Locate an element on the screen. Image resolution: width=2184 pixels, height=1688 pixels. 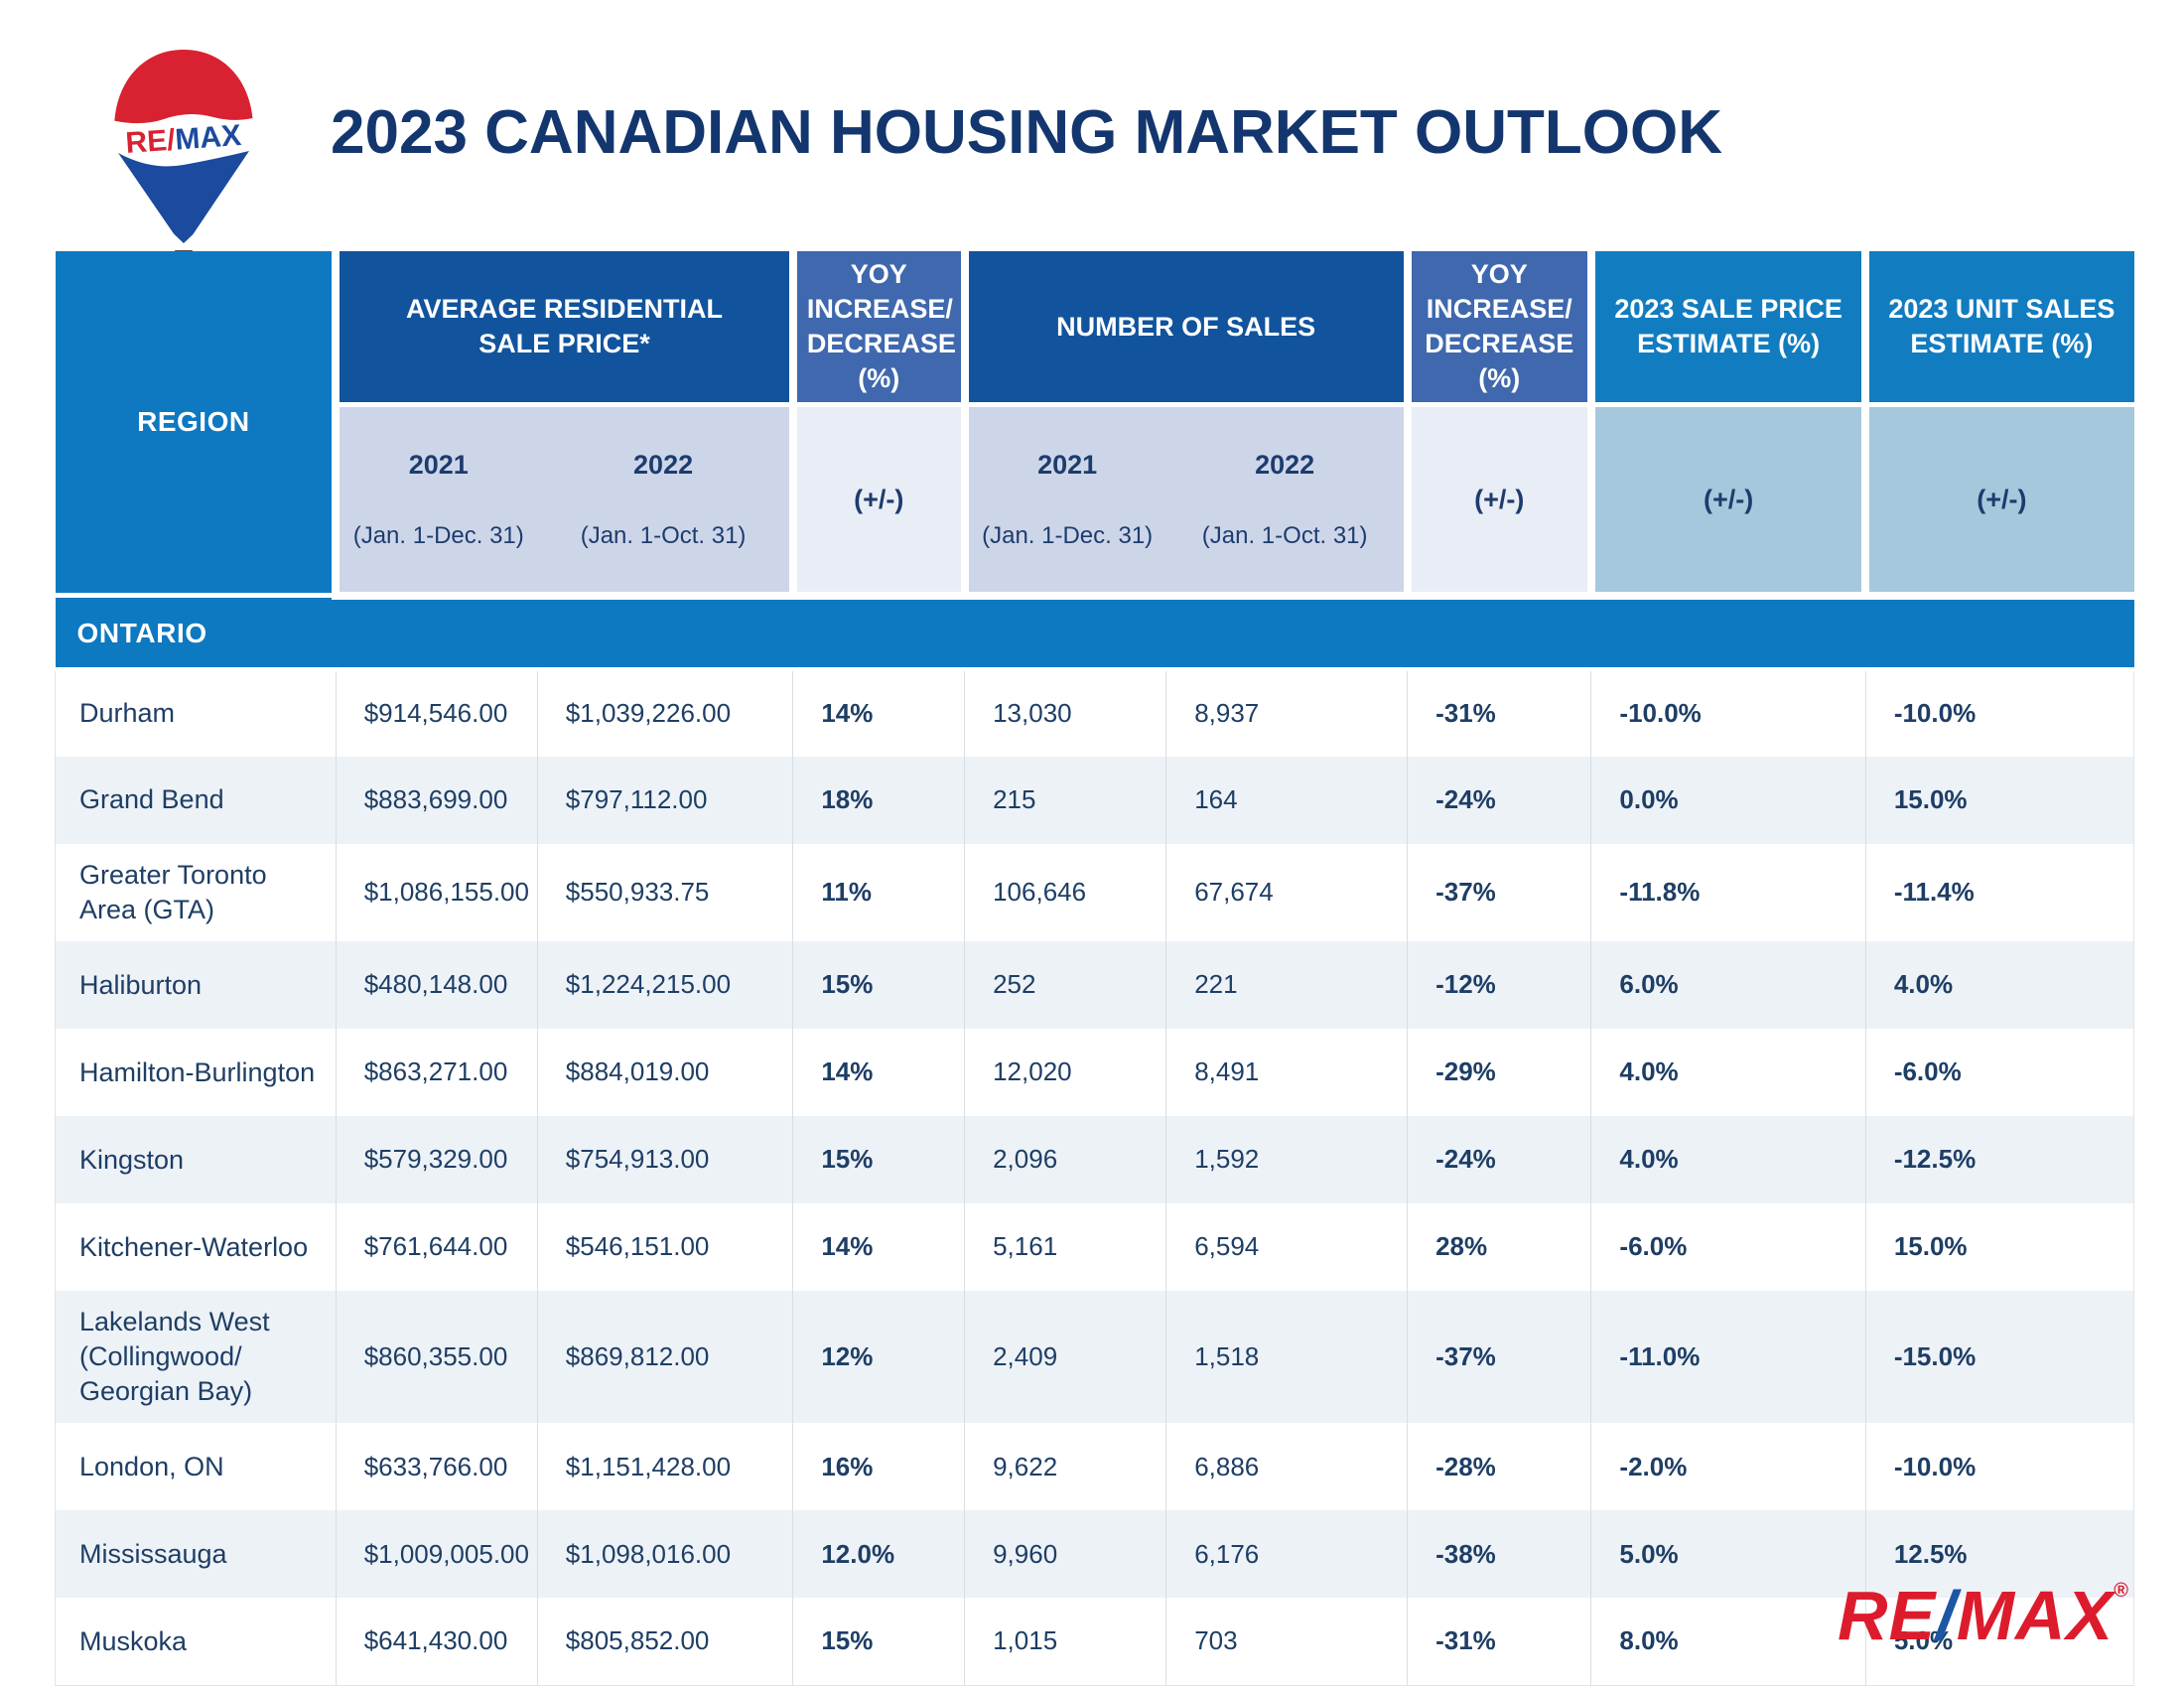
wordmark-re: RE is located at coordinates (1887, 1615).